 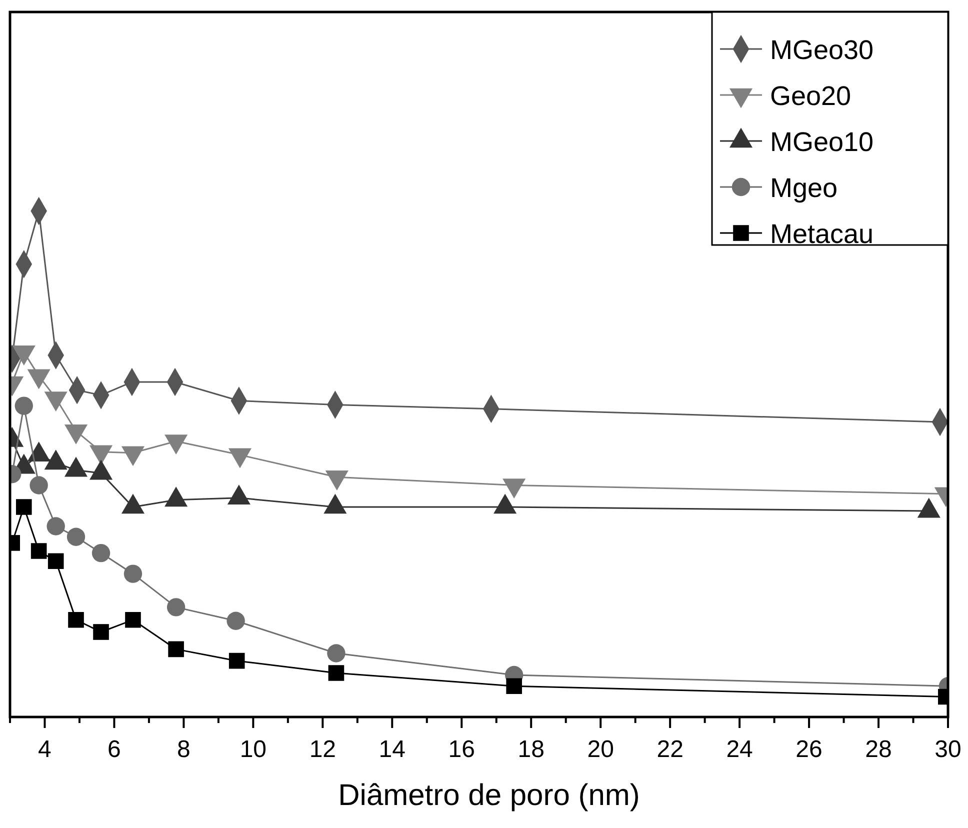 I want to click on x-tick-label: 28, so click(x=878, y=749).